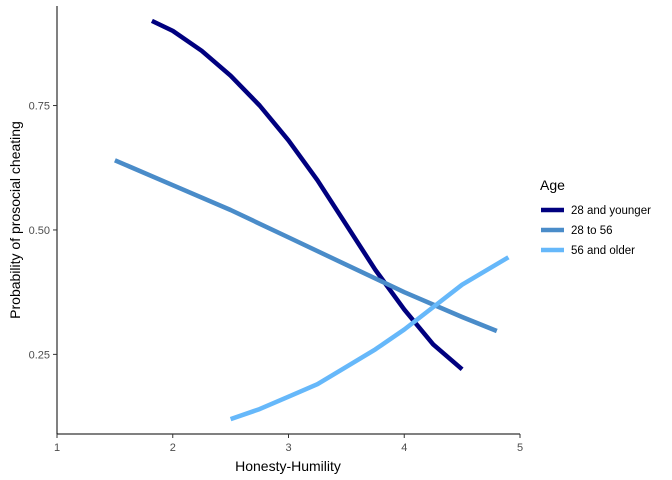 The image size is (672, 480). Describe the element at coordinates (592, 231) in the screenshot. I see `legend-label-2: 28 to 56` at that location.